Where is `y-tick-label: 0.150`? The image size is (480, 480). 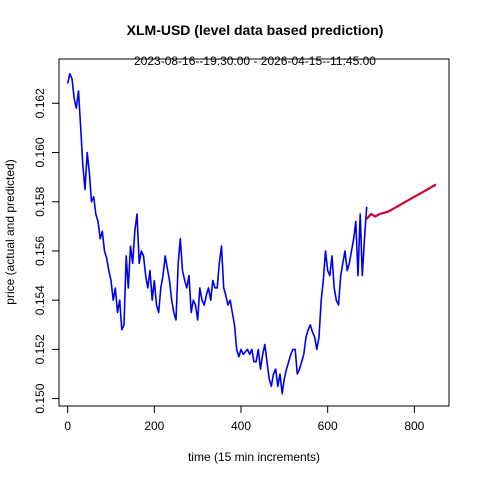 y-tick-label: 0.150 is located at coordinates (40, 398).